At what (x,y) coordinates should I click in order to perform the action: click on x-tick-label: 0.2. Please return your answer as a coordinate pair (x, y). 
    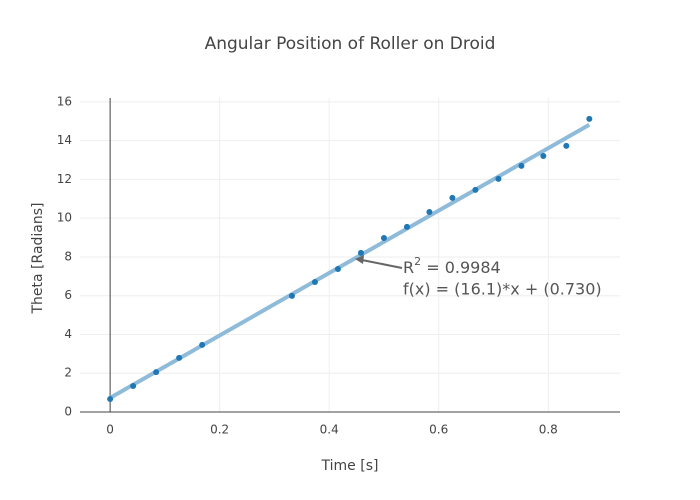
    Looking at the image, I should click on (219, 430).